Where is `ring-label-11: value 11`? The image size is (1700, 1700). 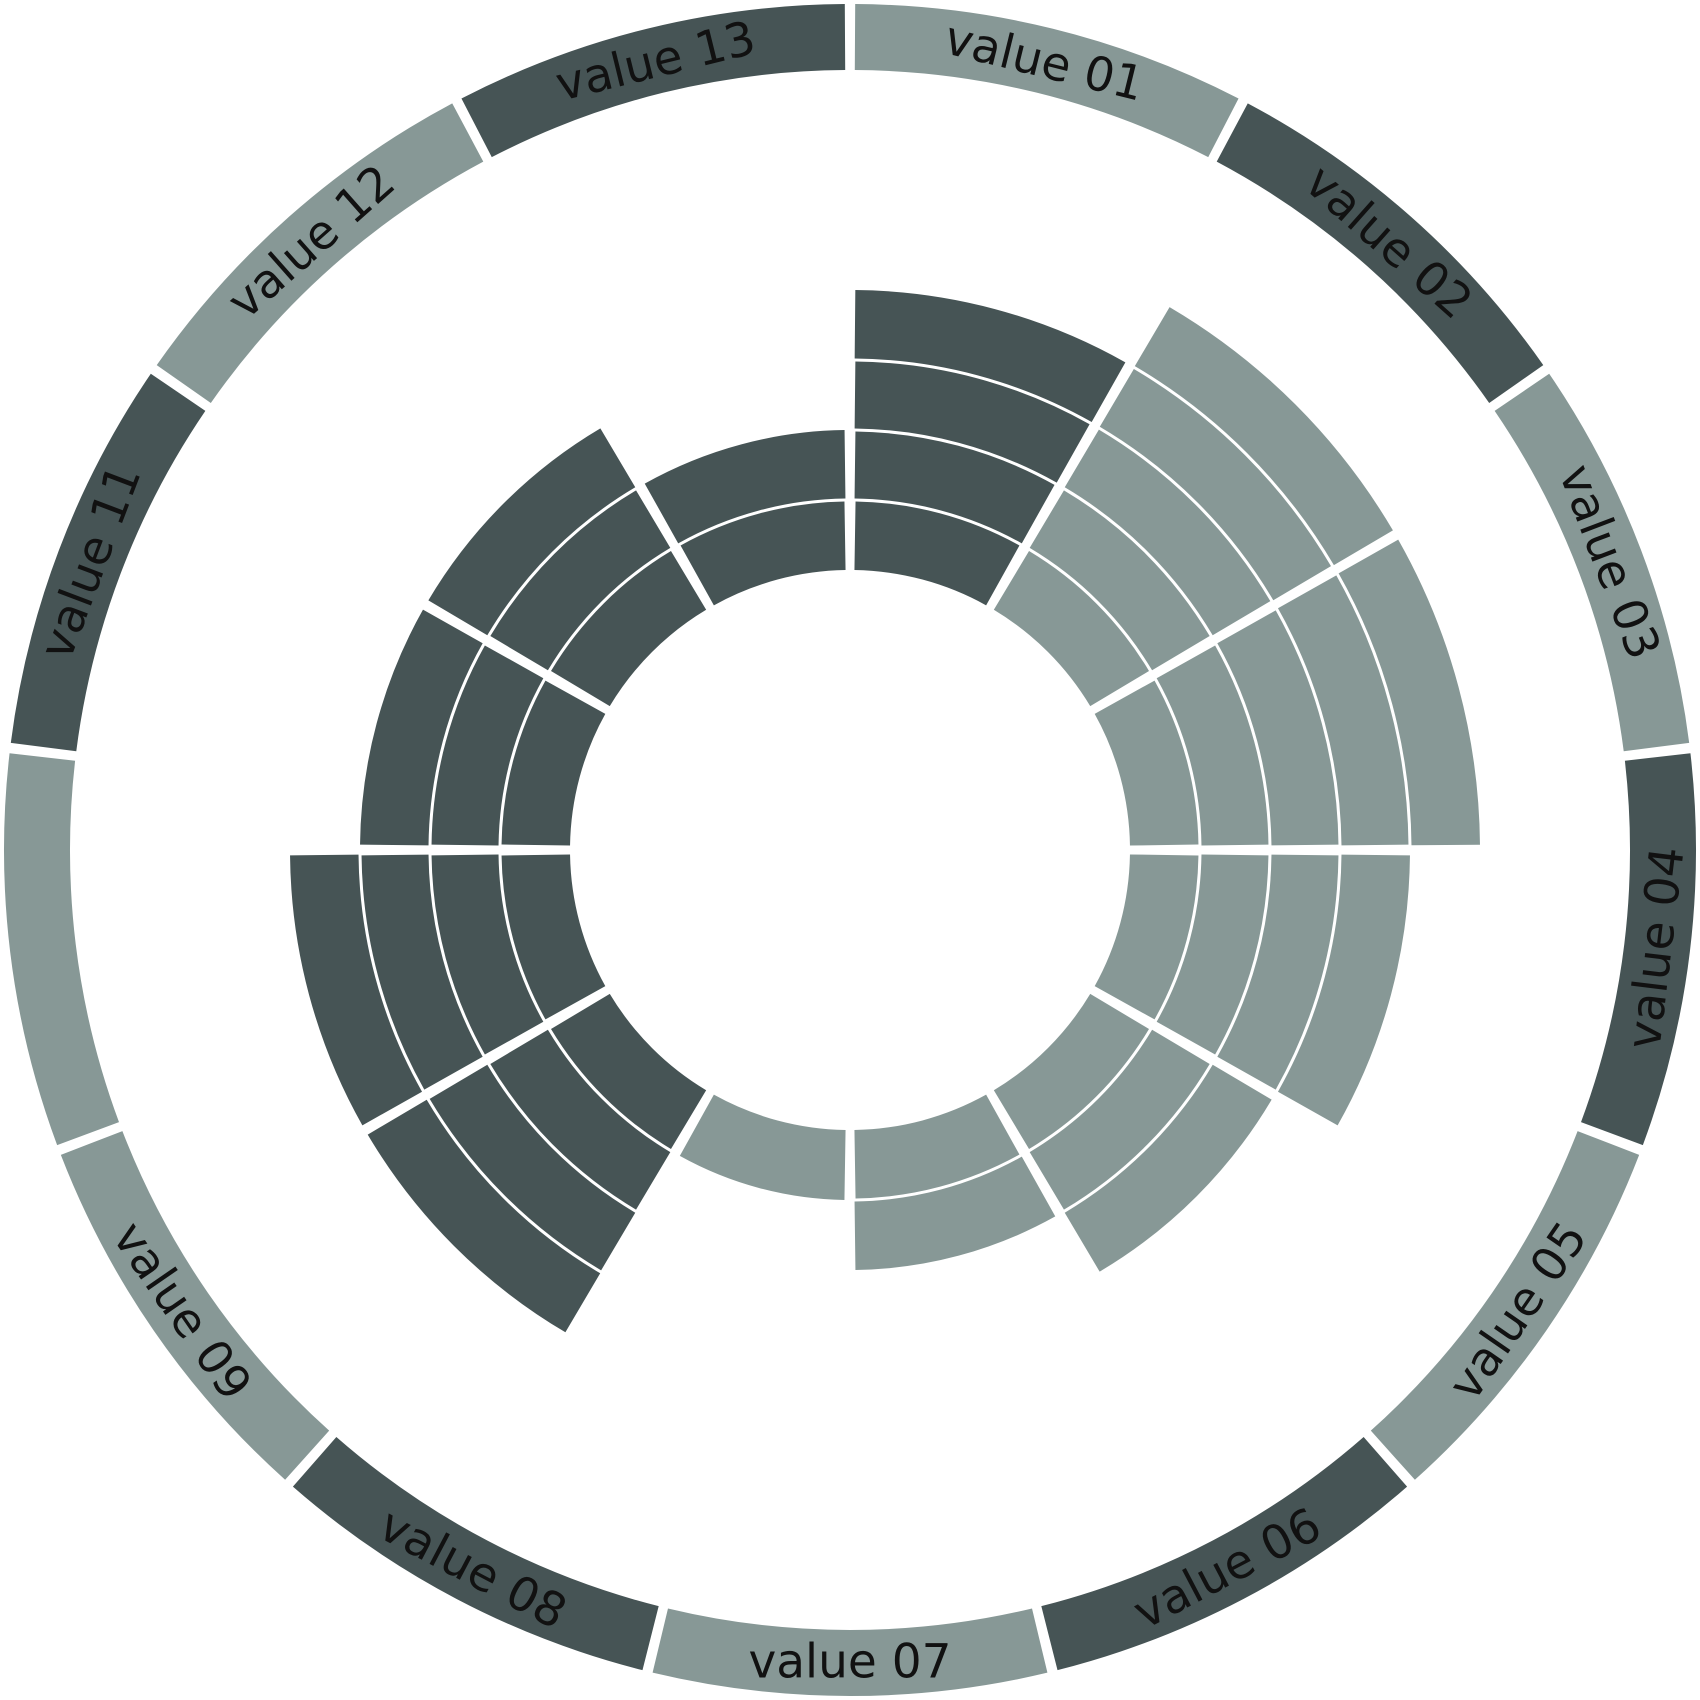 ring-label-11: value 11 is located at coordinates (90, 561).